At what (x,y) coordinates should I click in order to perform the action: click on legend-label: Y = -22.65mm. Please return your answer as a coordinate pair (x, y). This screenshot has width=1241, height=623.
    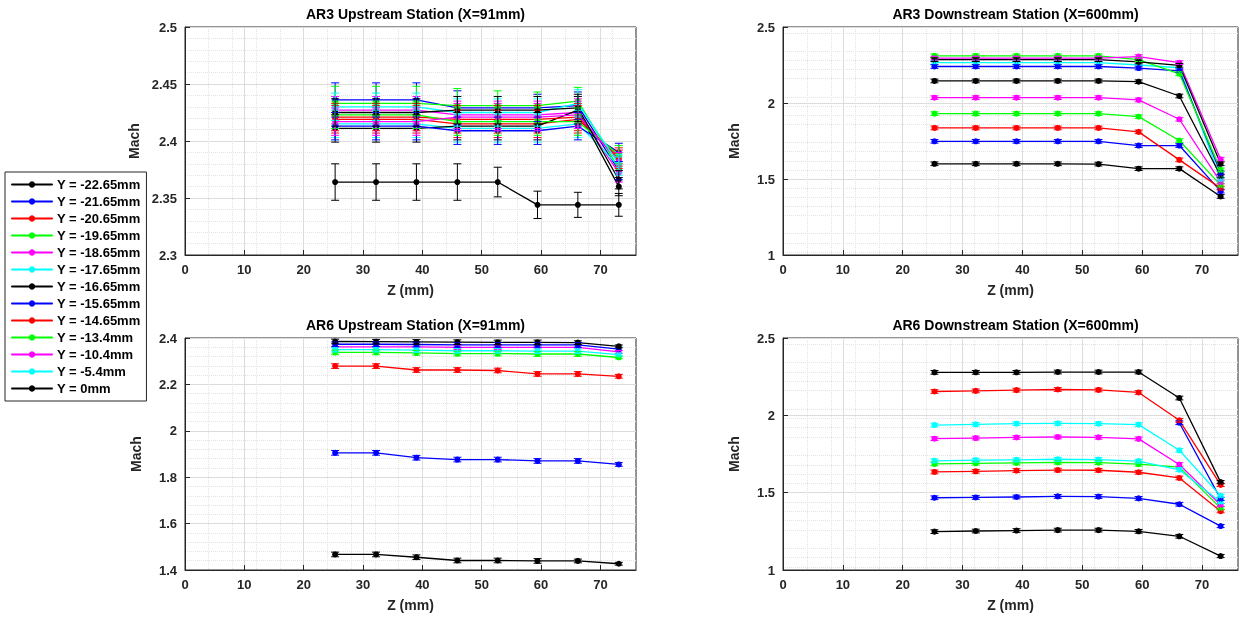
    Looking at the image, I should click on (99, 184).